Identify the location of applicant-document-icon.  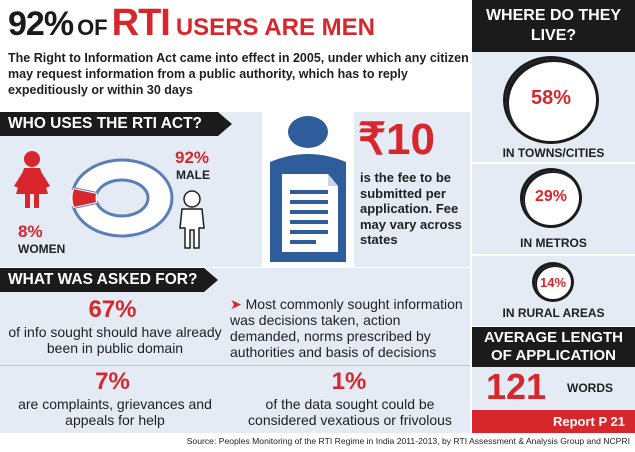
(308, 191).